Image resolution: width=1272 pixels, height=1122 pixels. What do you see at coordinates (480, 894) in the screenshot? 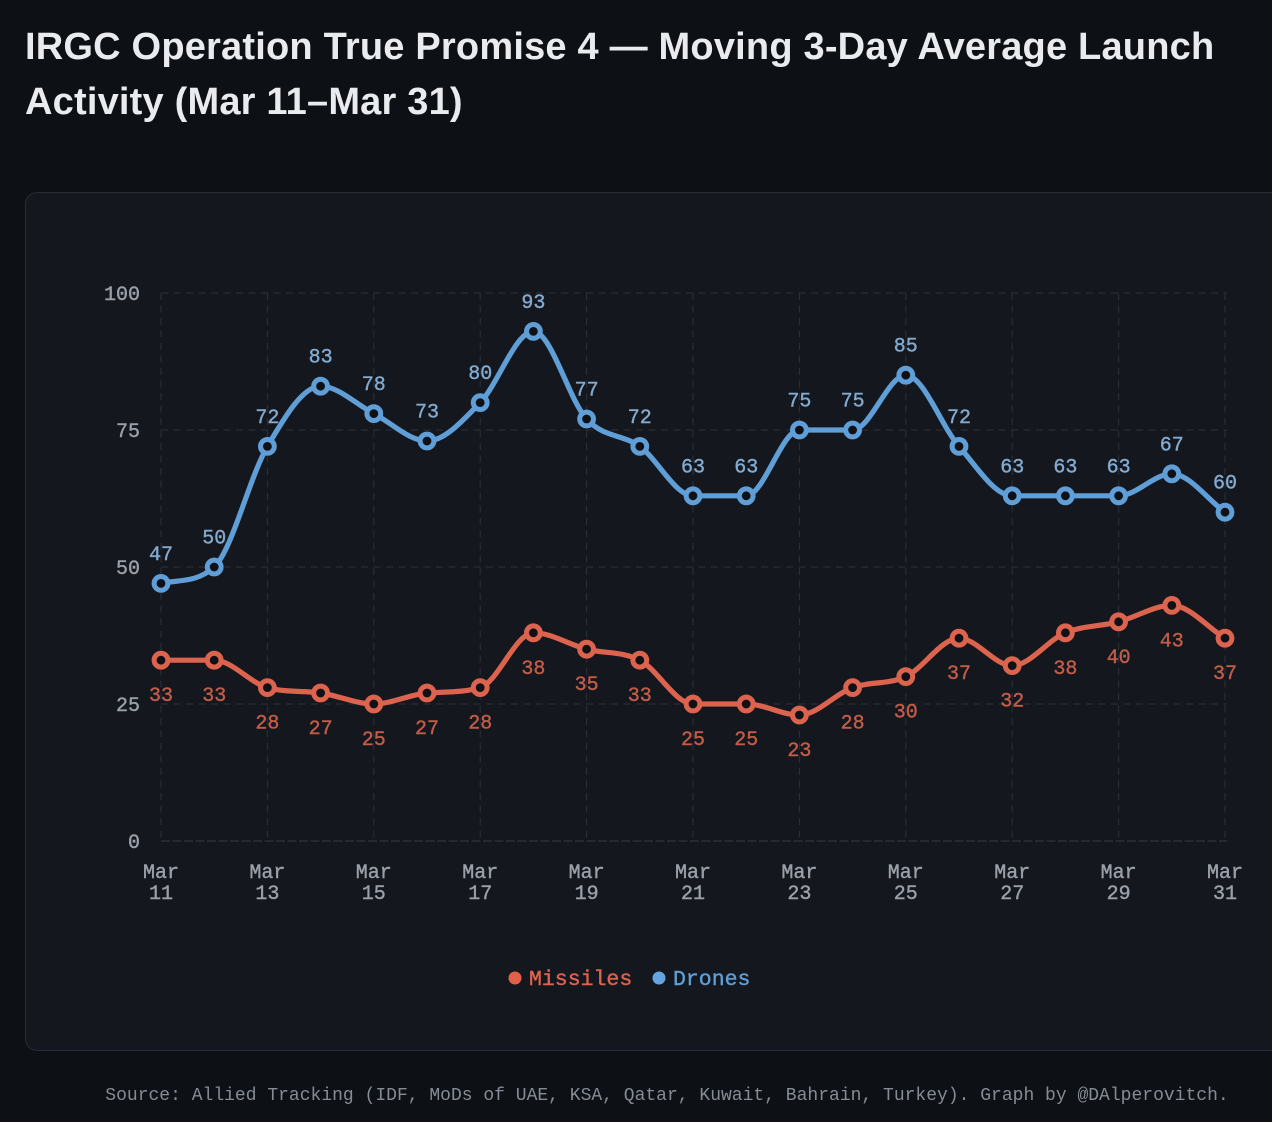
I see `svg-text: 17` at bounding box center [480, 894].